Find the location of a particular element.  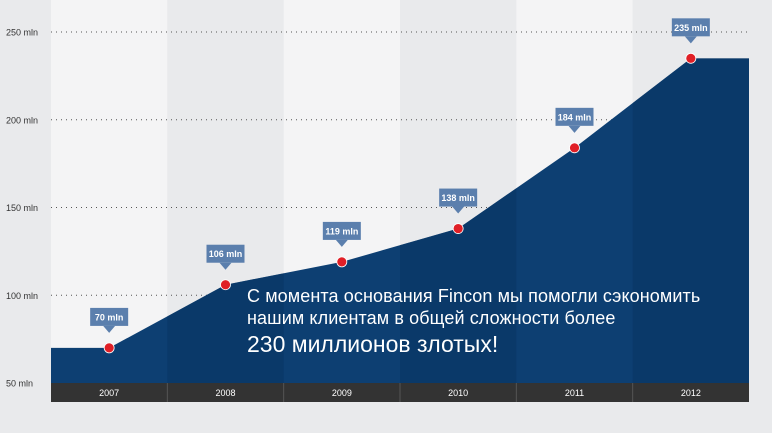

message-highlight: 230 миллионов злотых! is located at coordinates (373, 344).